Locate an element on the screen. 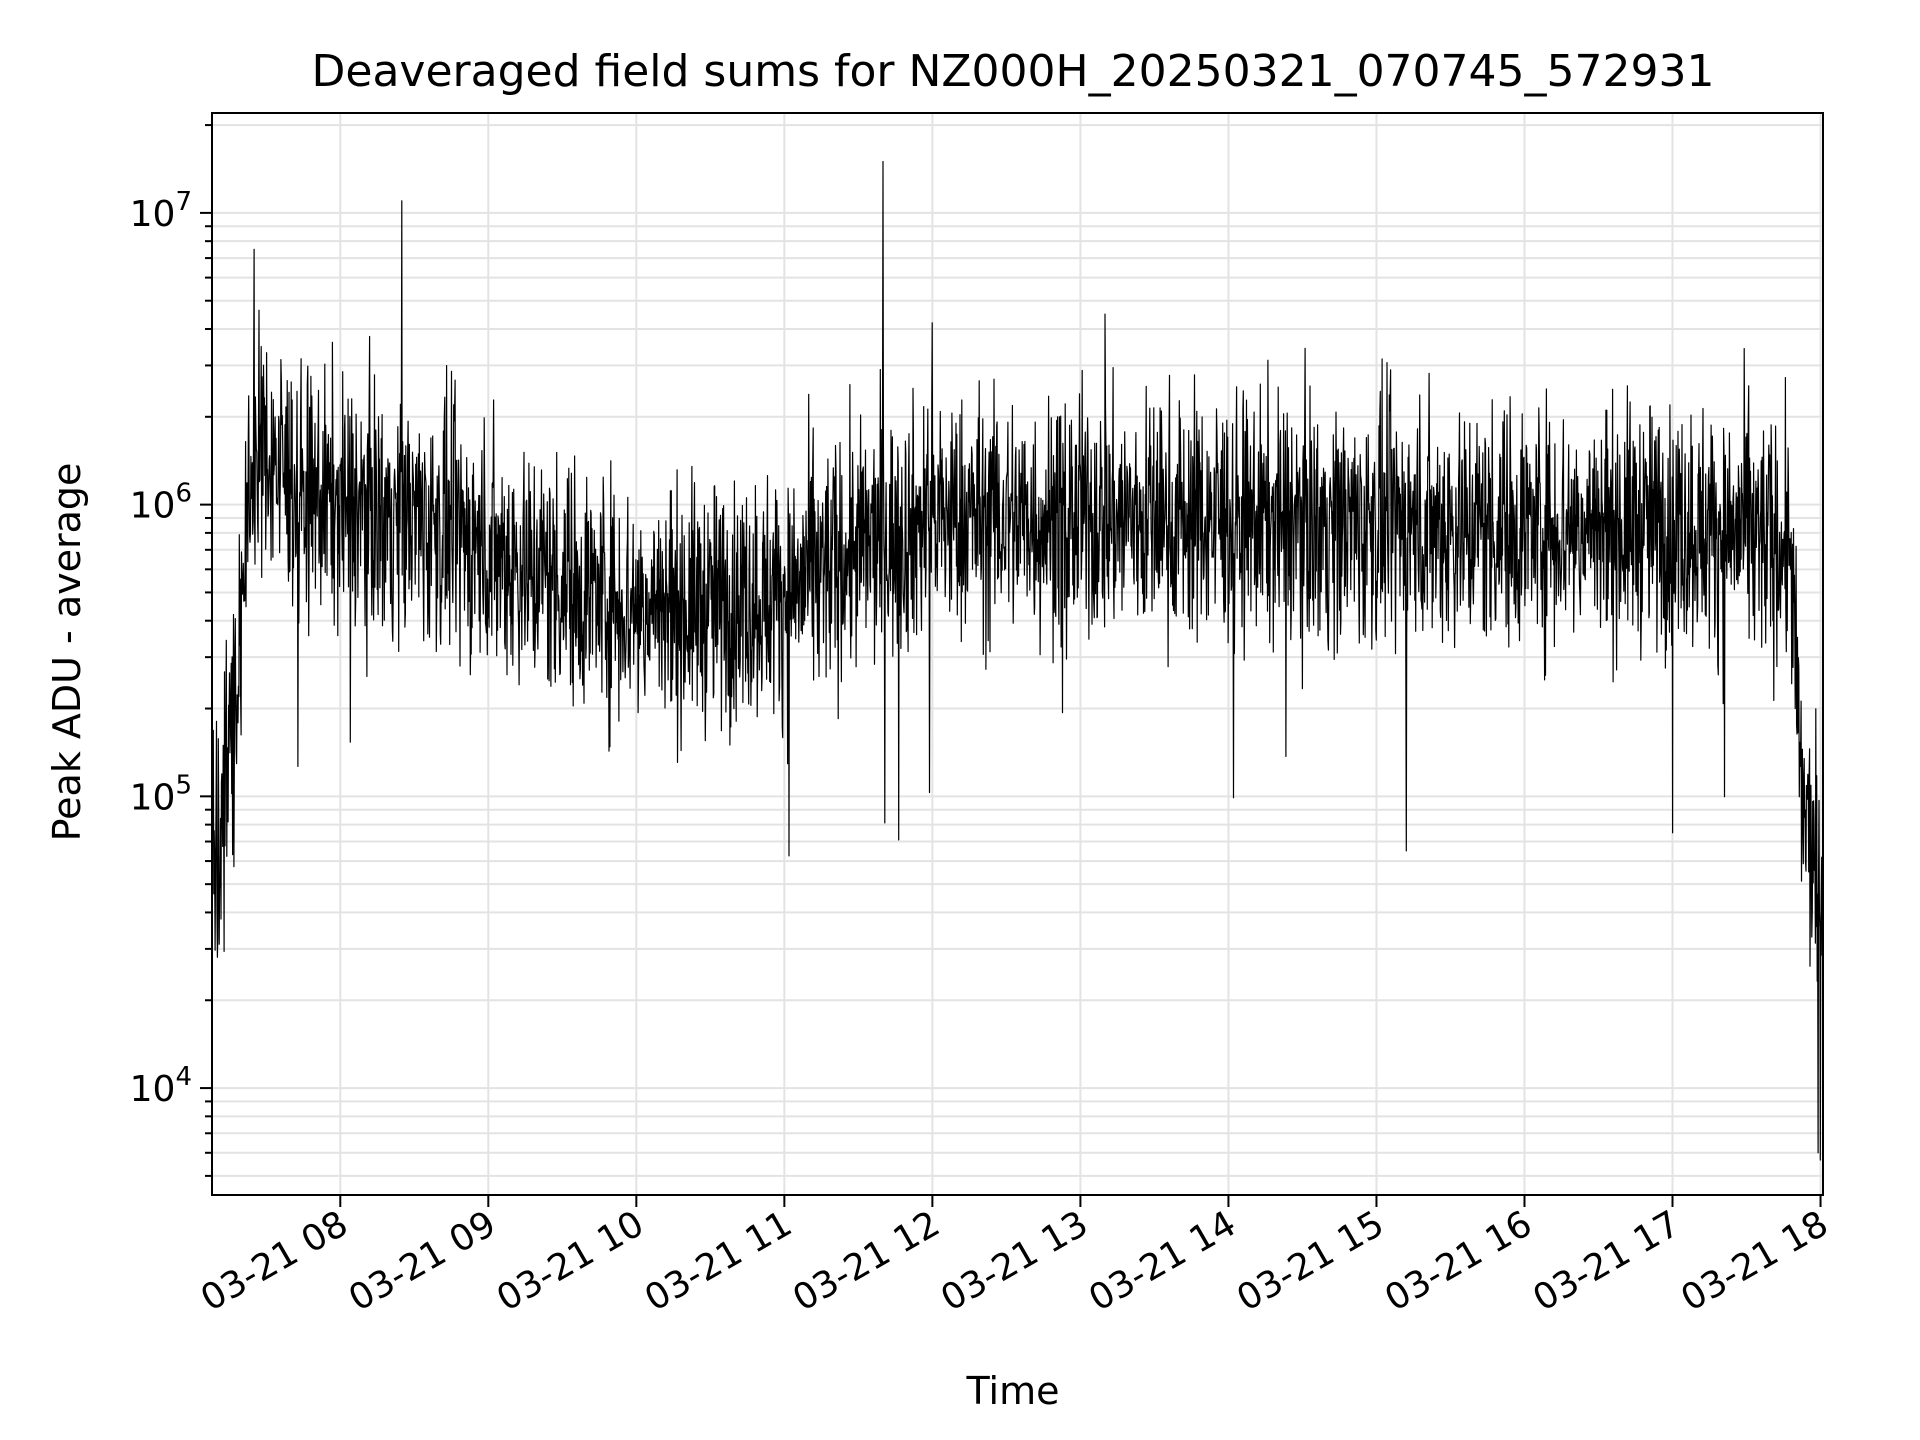 The height and width of the screenshot is (1440, 1920). y-tick-label: 10⁴ is located at coordinates (161, 1086).